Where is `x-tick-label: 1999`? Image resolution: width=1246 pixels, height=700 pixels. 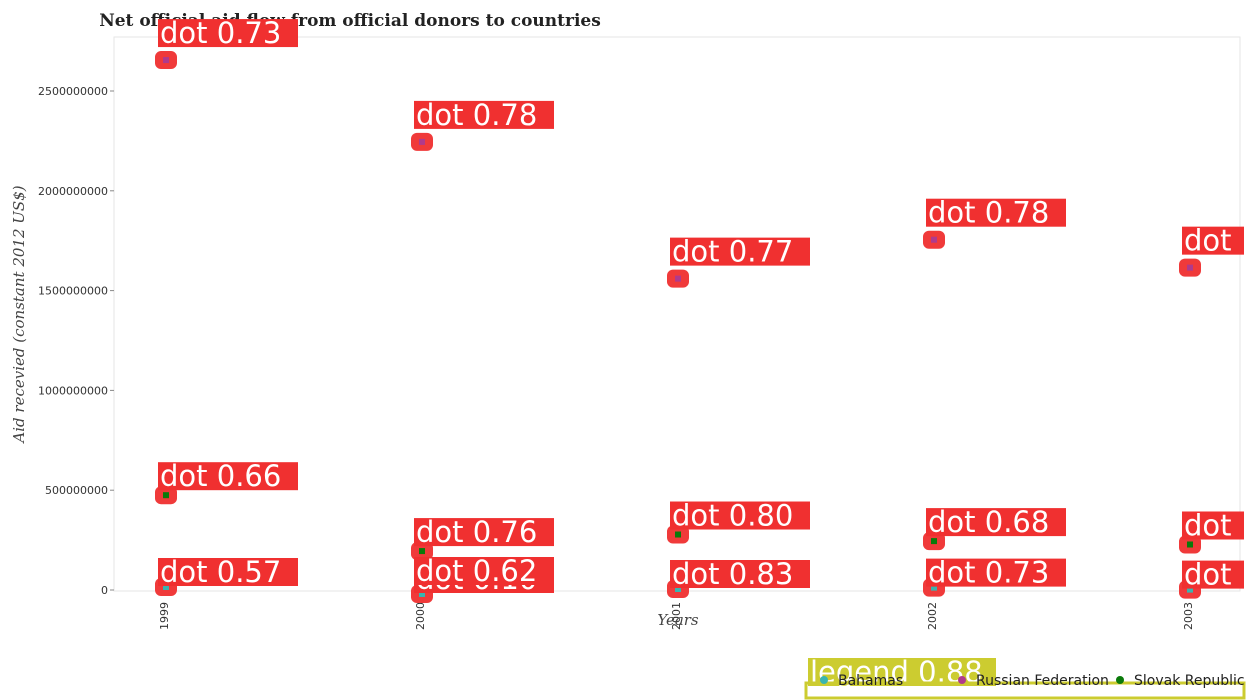
x-tick-label: 1999 is located at coordinates (164, 616).